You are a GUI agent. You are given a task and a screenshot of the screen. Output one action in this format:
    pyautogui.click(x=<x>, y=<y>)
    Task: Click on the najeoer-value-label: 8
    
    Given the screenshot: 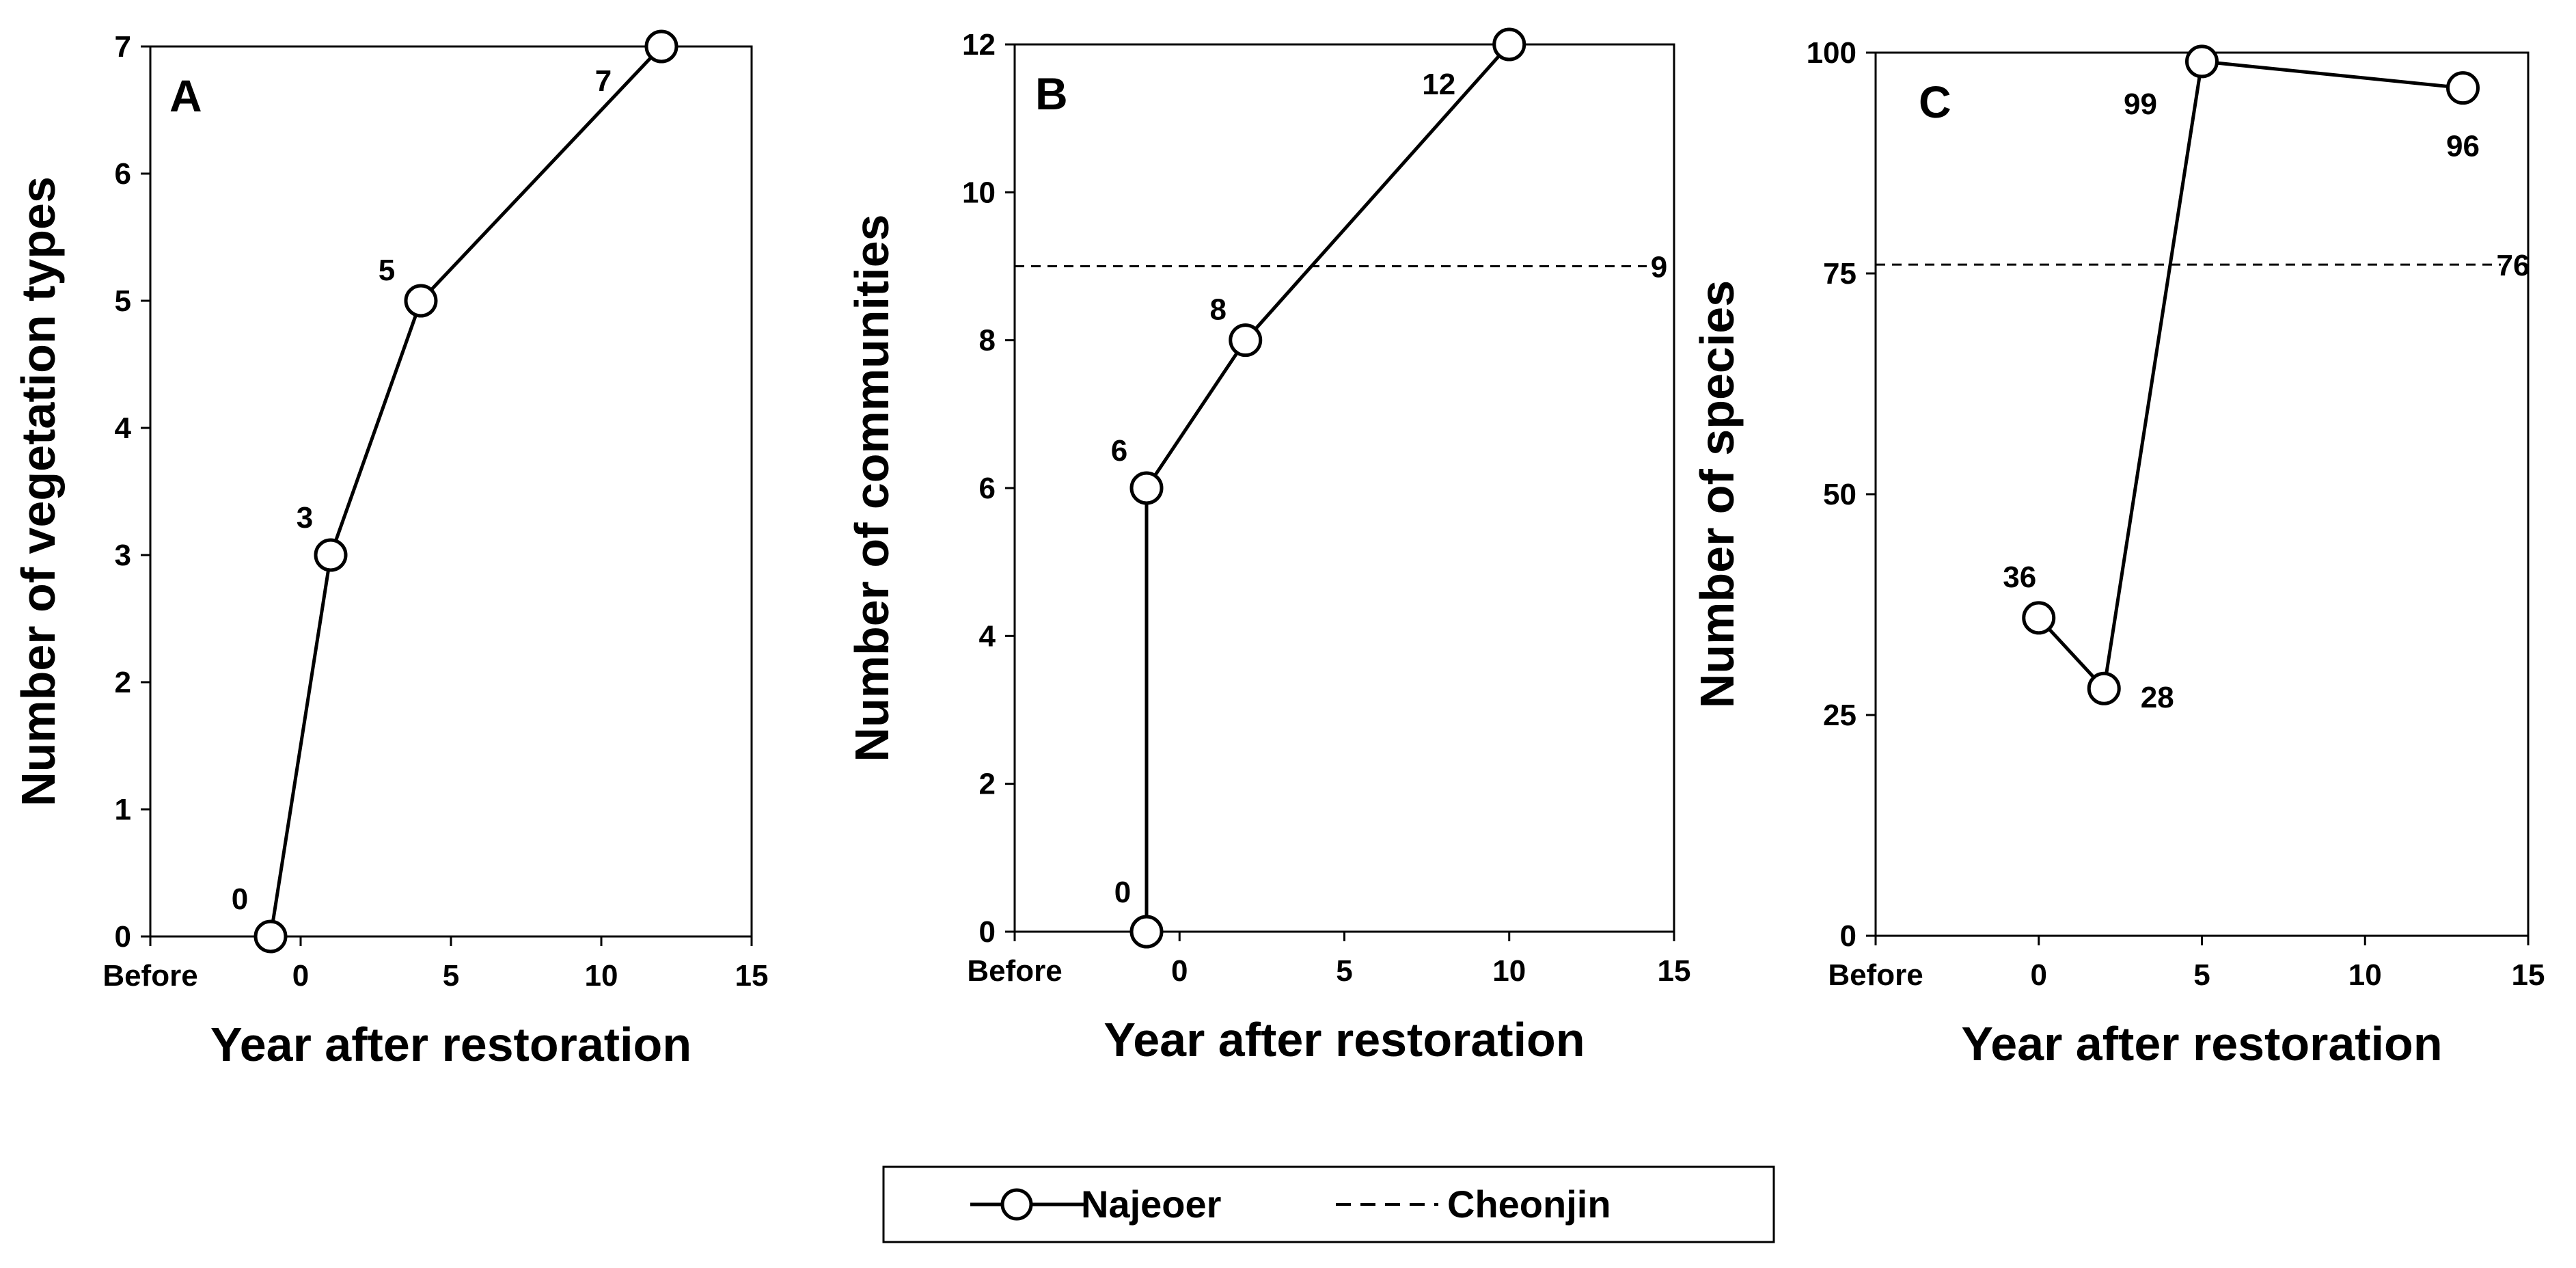 What is the action you would take?
    pyautogui.click(x=1218, y=310)
    